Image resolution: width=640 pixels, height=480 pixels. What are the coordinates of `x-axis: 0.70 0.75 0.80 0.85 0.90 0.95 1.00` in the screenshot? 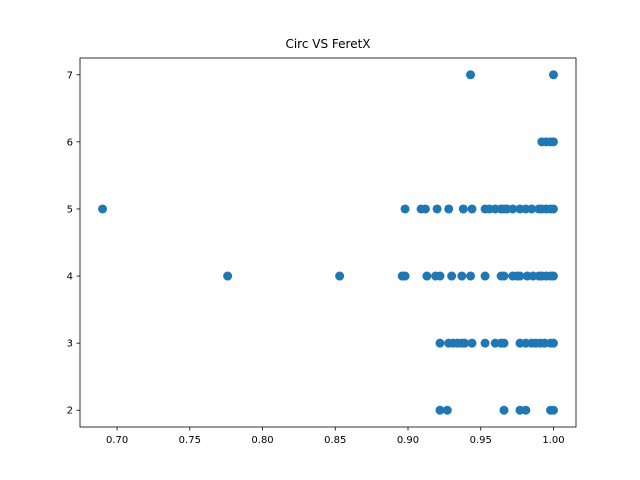 It's located at (335, 436).